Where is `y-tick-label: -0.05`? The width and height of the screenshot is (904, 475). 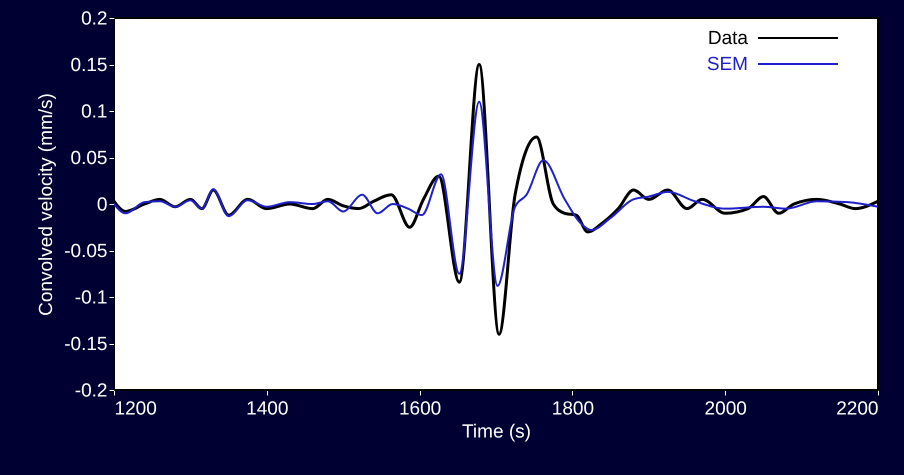
y-tick-label: -0.05 is located at coordinates (86, 251).